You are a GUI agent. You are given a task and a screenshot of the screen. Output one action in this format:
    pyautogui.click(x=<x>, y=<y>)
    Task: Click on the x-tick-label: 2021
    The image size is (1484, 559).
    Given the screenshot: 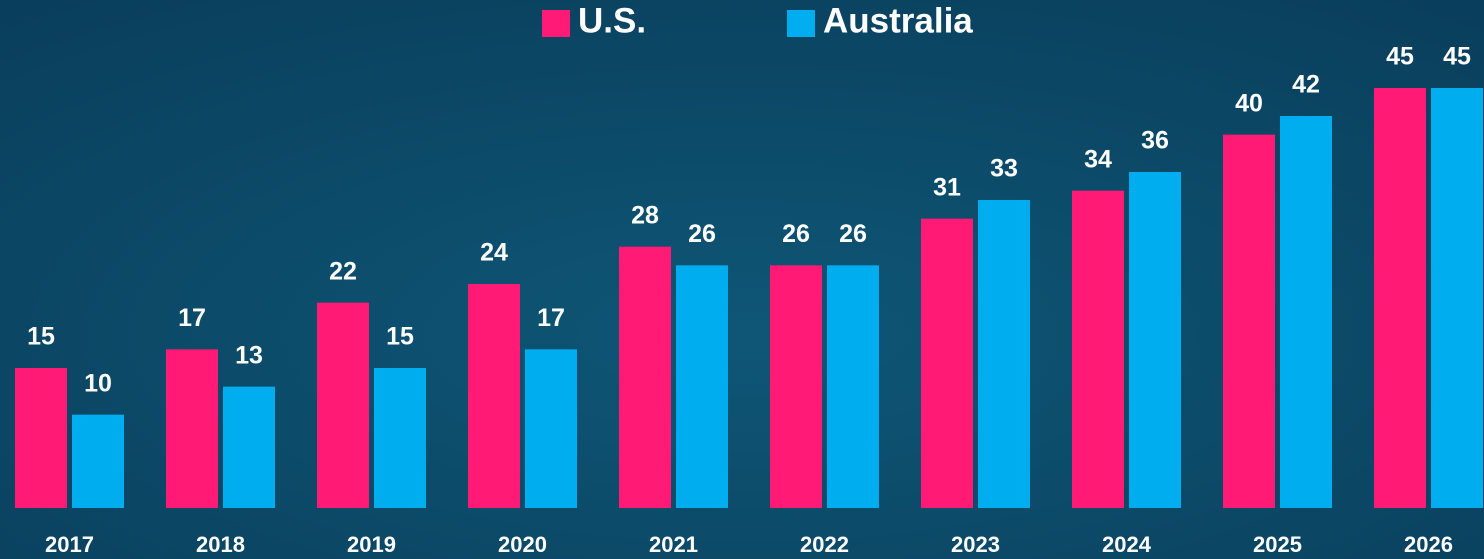 What is the action you would take?
    pyautogui.click(x=673, y=544)
    